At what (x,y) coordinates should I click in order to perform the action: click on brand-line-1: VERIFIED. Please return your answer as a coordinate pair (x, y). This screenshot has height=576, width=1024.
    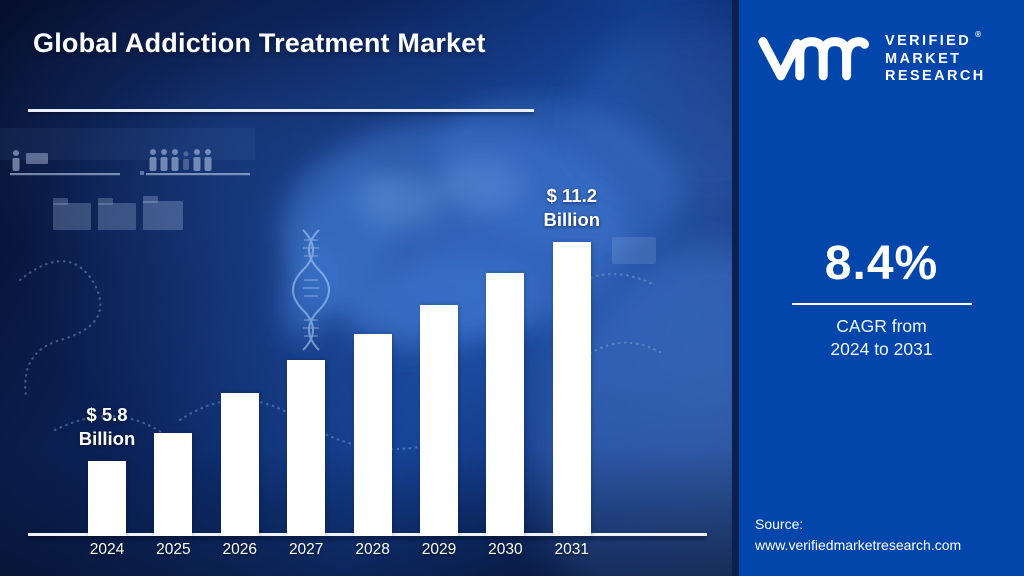
    Looking at the image, I should click on (928, 41).